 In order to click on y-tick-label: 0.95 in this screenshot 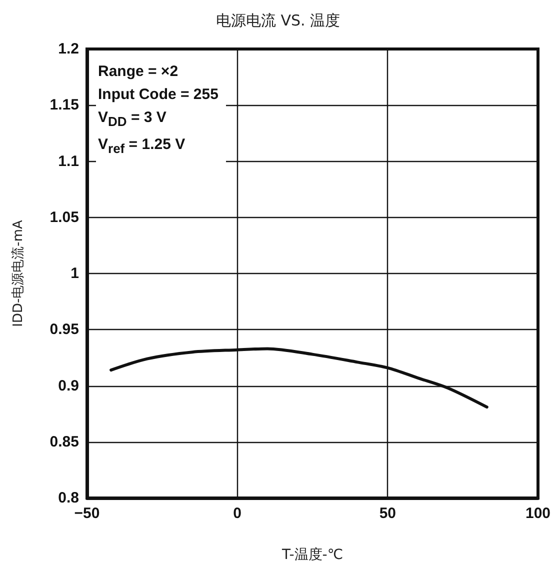, I will do `click(64, 329)`.